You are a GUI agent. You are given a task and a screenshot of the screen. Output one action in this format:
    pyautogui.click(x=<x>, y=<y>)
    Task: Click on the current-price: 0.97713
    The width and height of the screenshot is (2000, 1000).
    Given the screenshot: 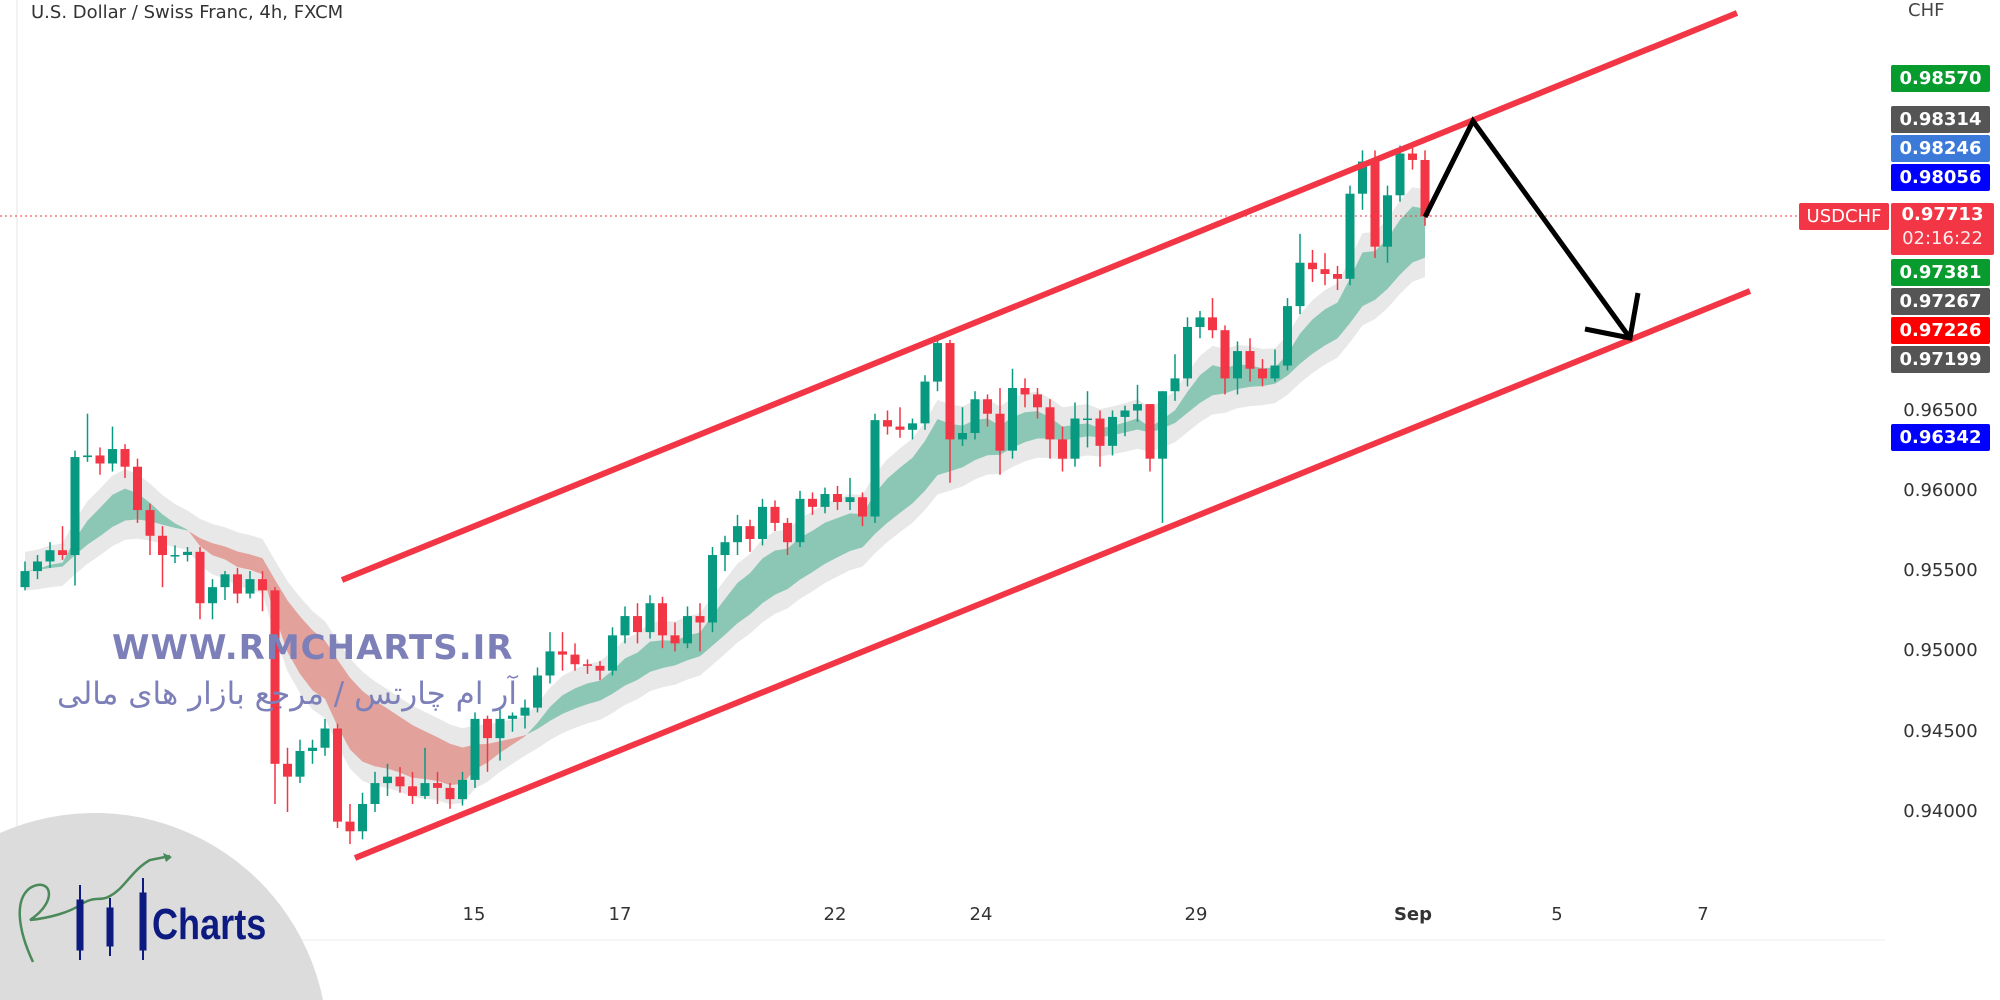 What is the action you would take?
    pyautogui.click(x=1942, y=214)
    